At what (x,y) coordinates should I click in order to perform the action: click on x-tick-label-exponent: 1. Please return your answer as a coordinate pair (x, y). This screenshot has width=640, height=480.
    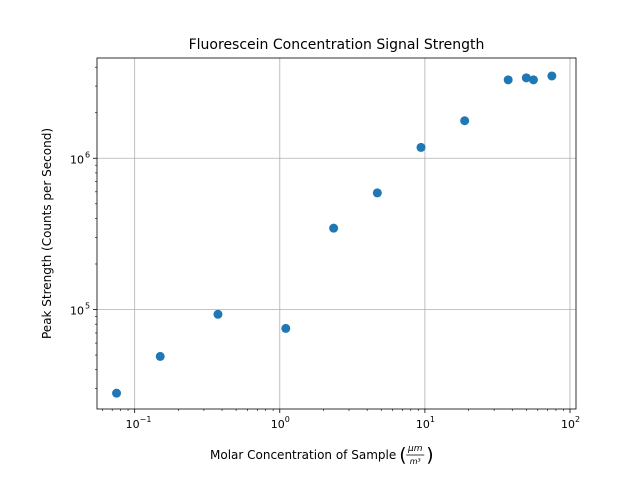
    Looking at the image, I should click on (432, 419).